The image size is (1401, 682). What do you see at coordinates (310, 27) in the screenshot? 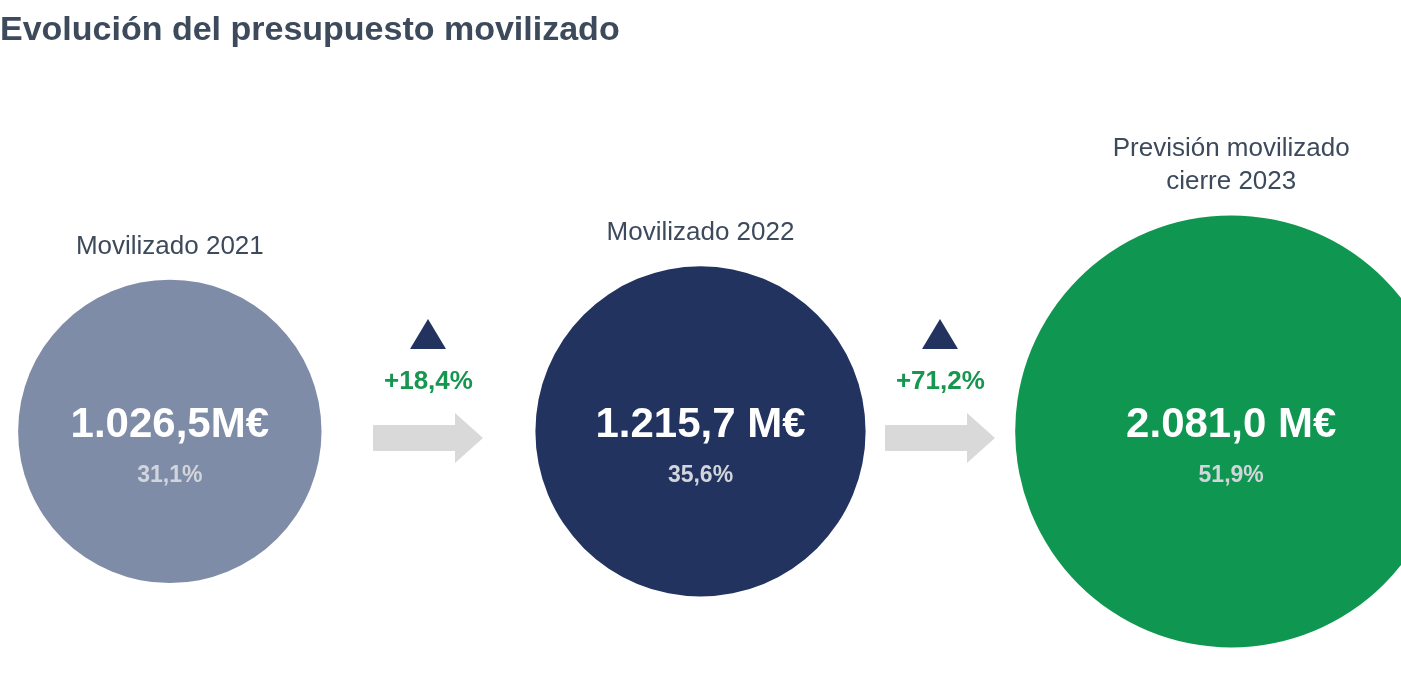
I see `text: Evolución del presupuesto movilizado` at bounding box center [310, 27].